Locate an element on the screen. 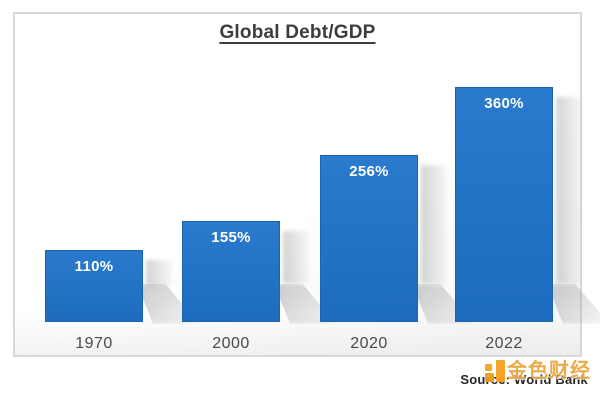 The height and width of the screenshot is (401, 600). bar-value-label: 256% is located at coordinates (369, 171).